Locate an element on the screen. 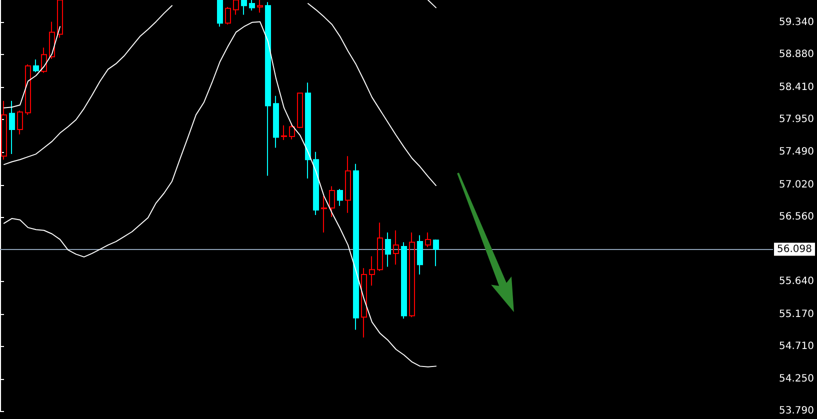 This screenshot has width=817, height=419. y-tick-label: 53.790 is located at coordinates (796, 411).